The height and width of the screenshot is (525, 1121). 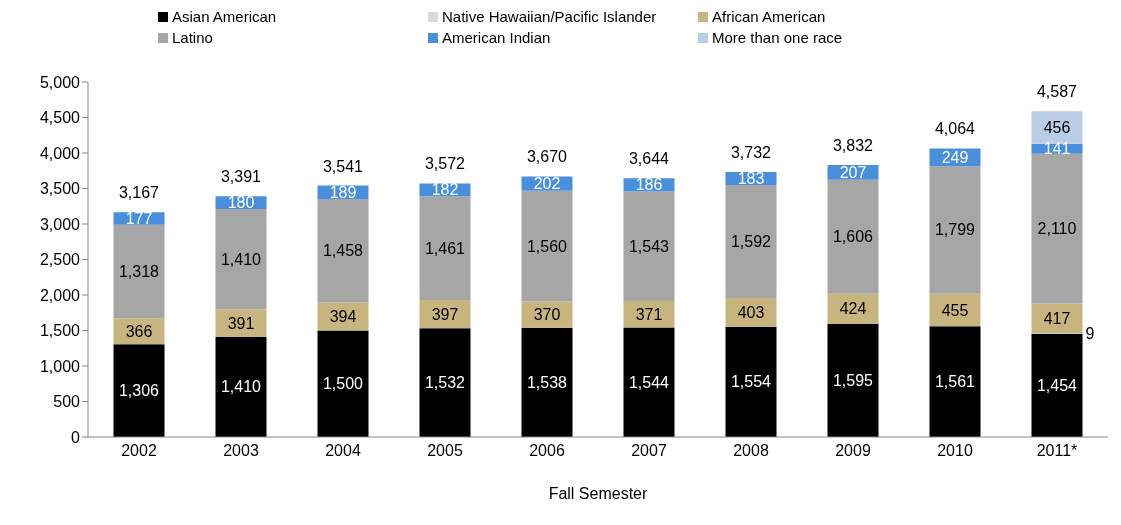 What do you see at coordinates (955, 310) in the screenshot?
I see `data-label: 455` at bounding box center [955, 310].